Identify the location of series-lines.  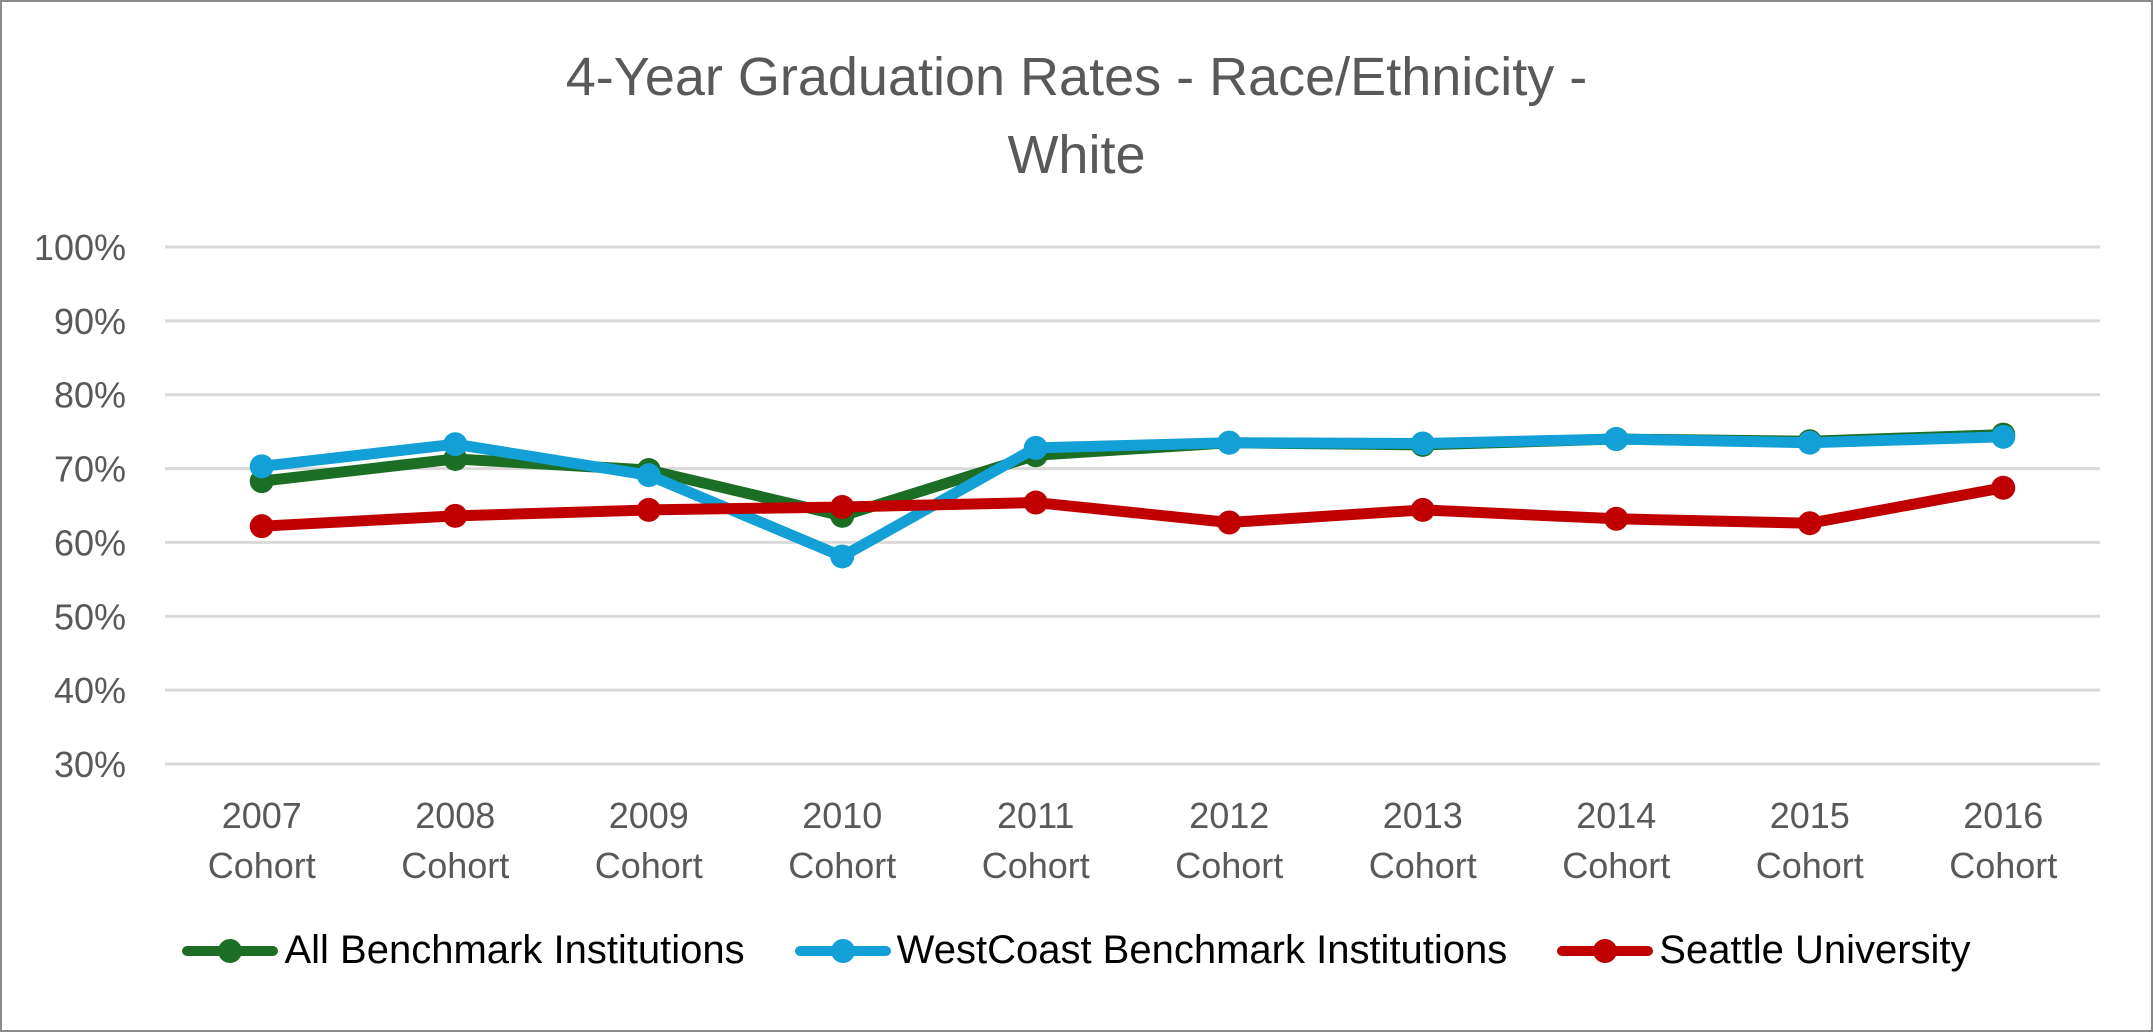
(1132, 495).